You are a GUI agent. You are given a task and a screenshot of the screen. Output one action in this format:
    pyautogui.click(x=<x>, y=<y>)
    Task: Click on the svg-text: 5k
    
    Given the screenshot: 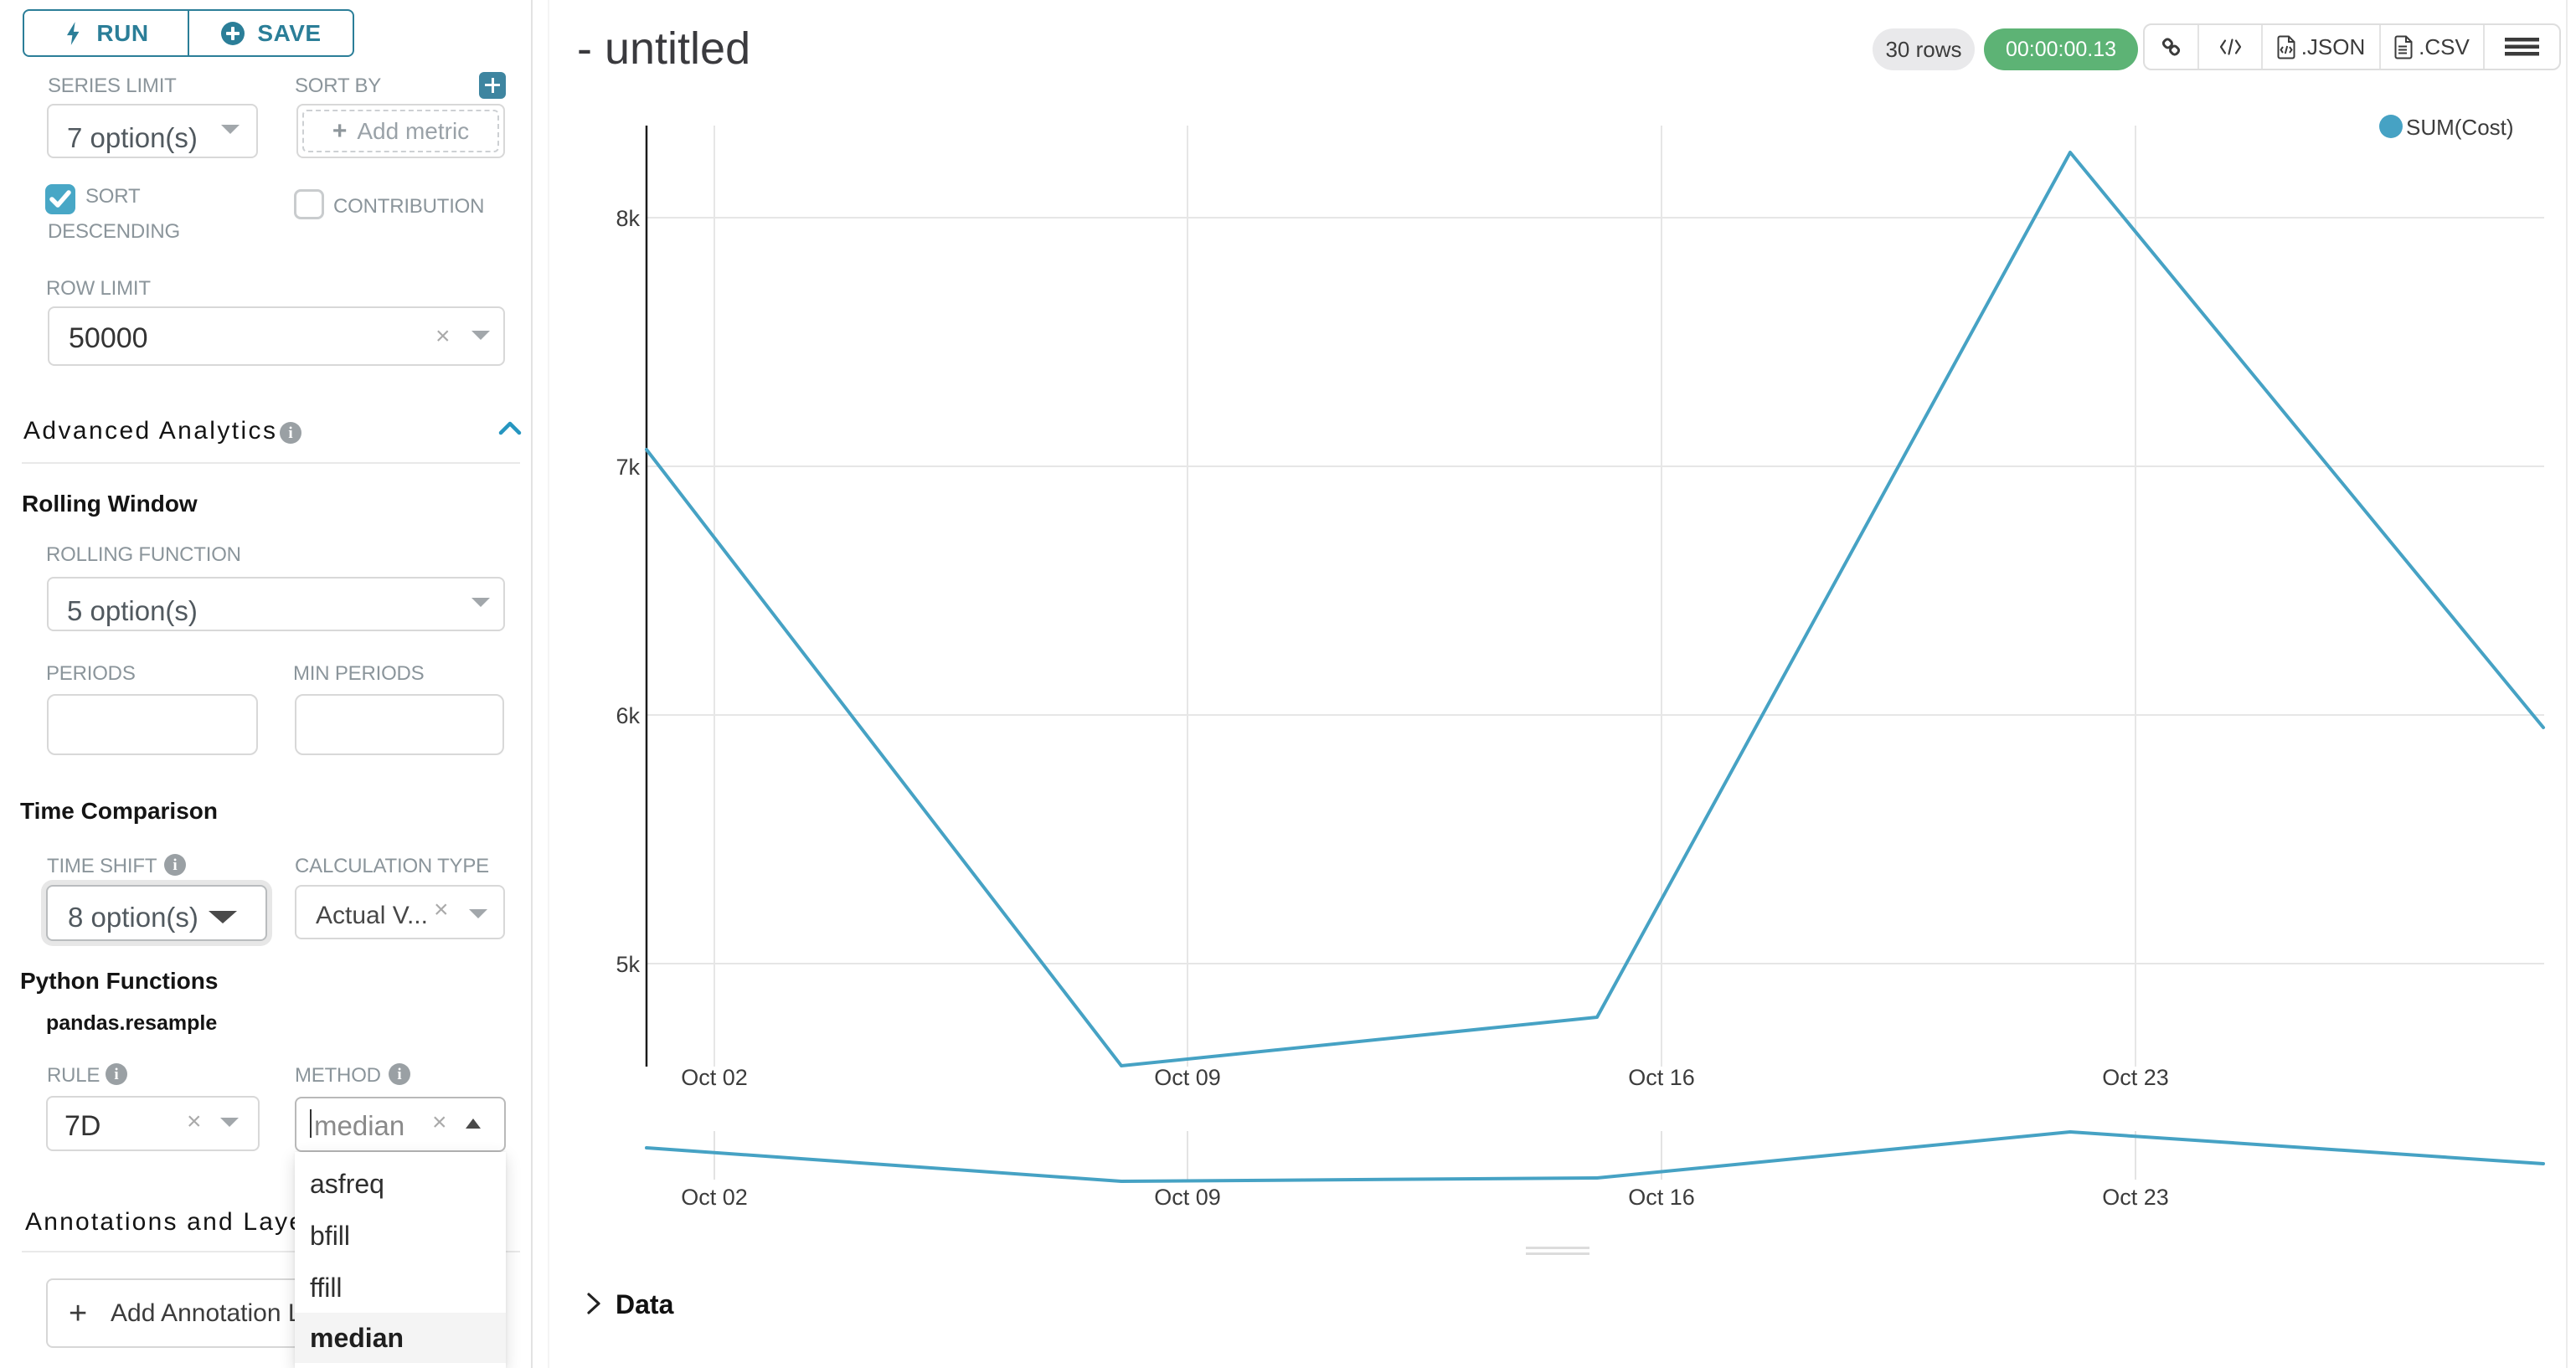 What is the action you would take?
    pyautogui.click(x=628, y=965)
    